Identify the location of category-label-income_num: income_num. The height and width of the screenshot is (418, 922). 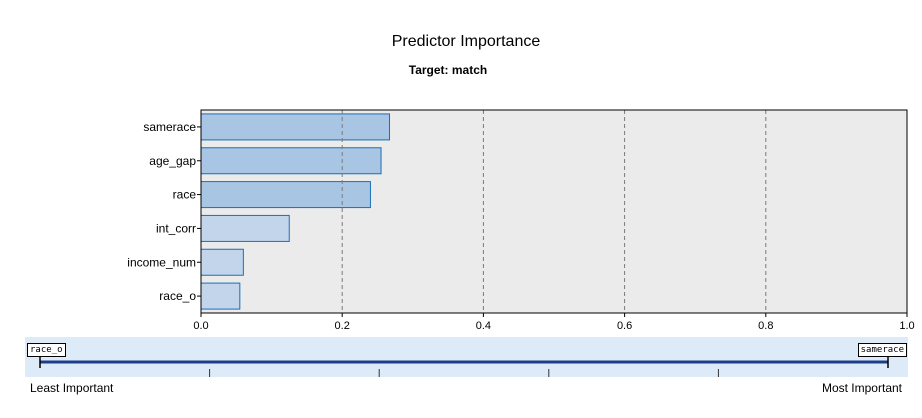
(161, 262).